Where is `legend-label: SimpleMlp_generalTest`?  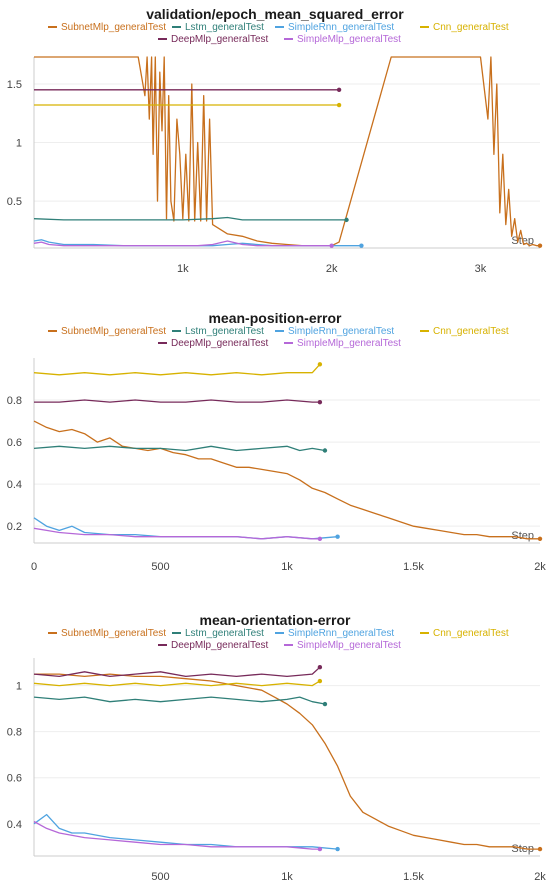
legend-label: SimpleMlp_generalTest is located at coordinates (349, 343).